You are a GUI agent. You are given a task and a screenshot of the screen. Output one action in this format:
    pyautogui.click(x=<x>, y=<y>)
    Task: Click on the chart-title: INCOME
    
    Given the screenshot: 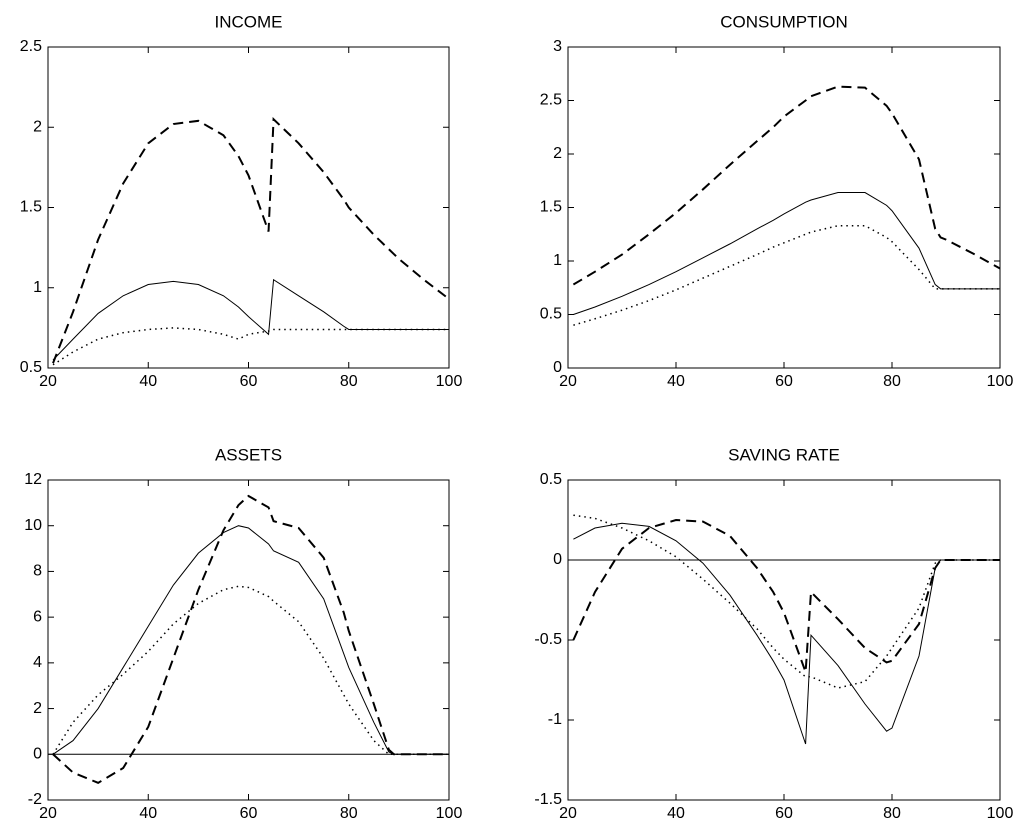 What is the action you would take?
    pyautogui.click(x=249, y=21)
    